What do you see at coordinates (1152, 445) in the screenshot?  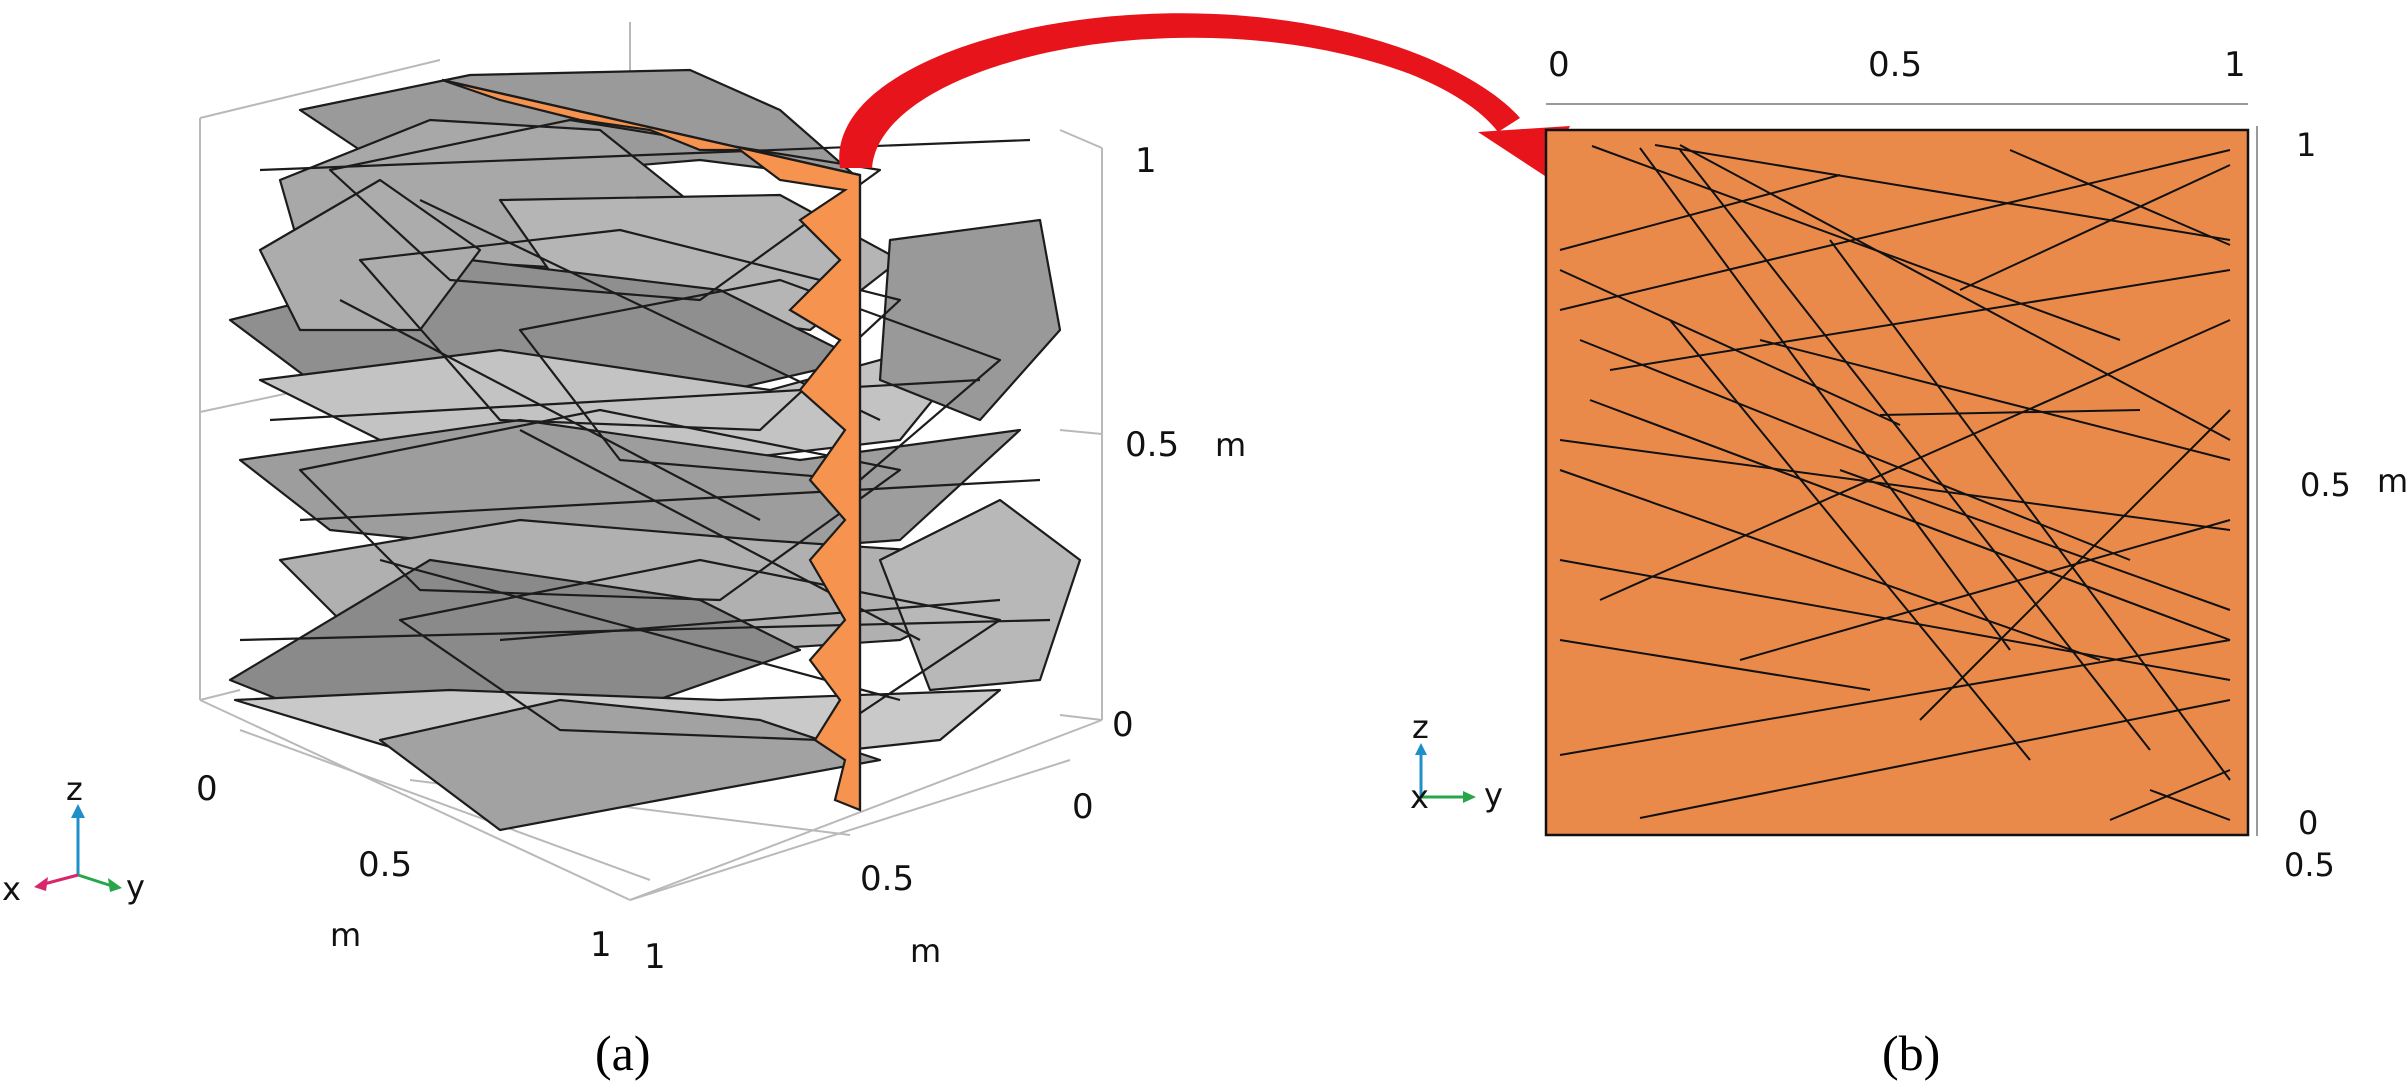 I see `z-tick-05: 0.5` at bounding box center [1152, 445].